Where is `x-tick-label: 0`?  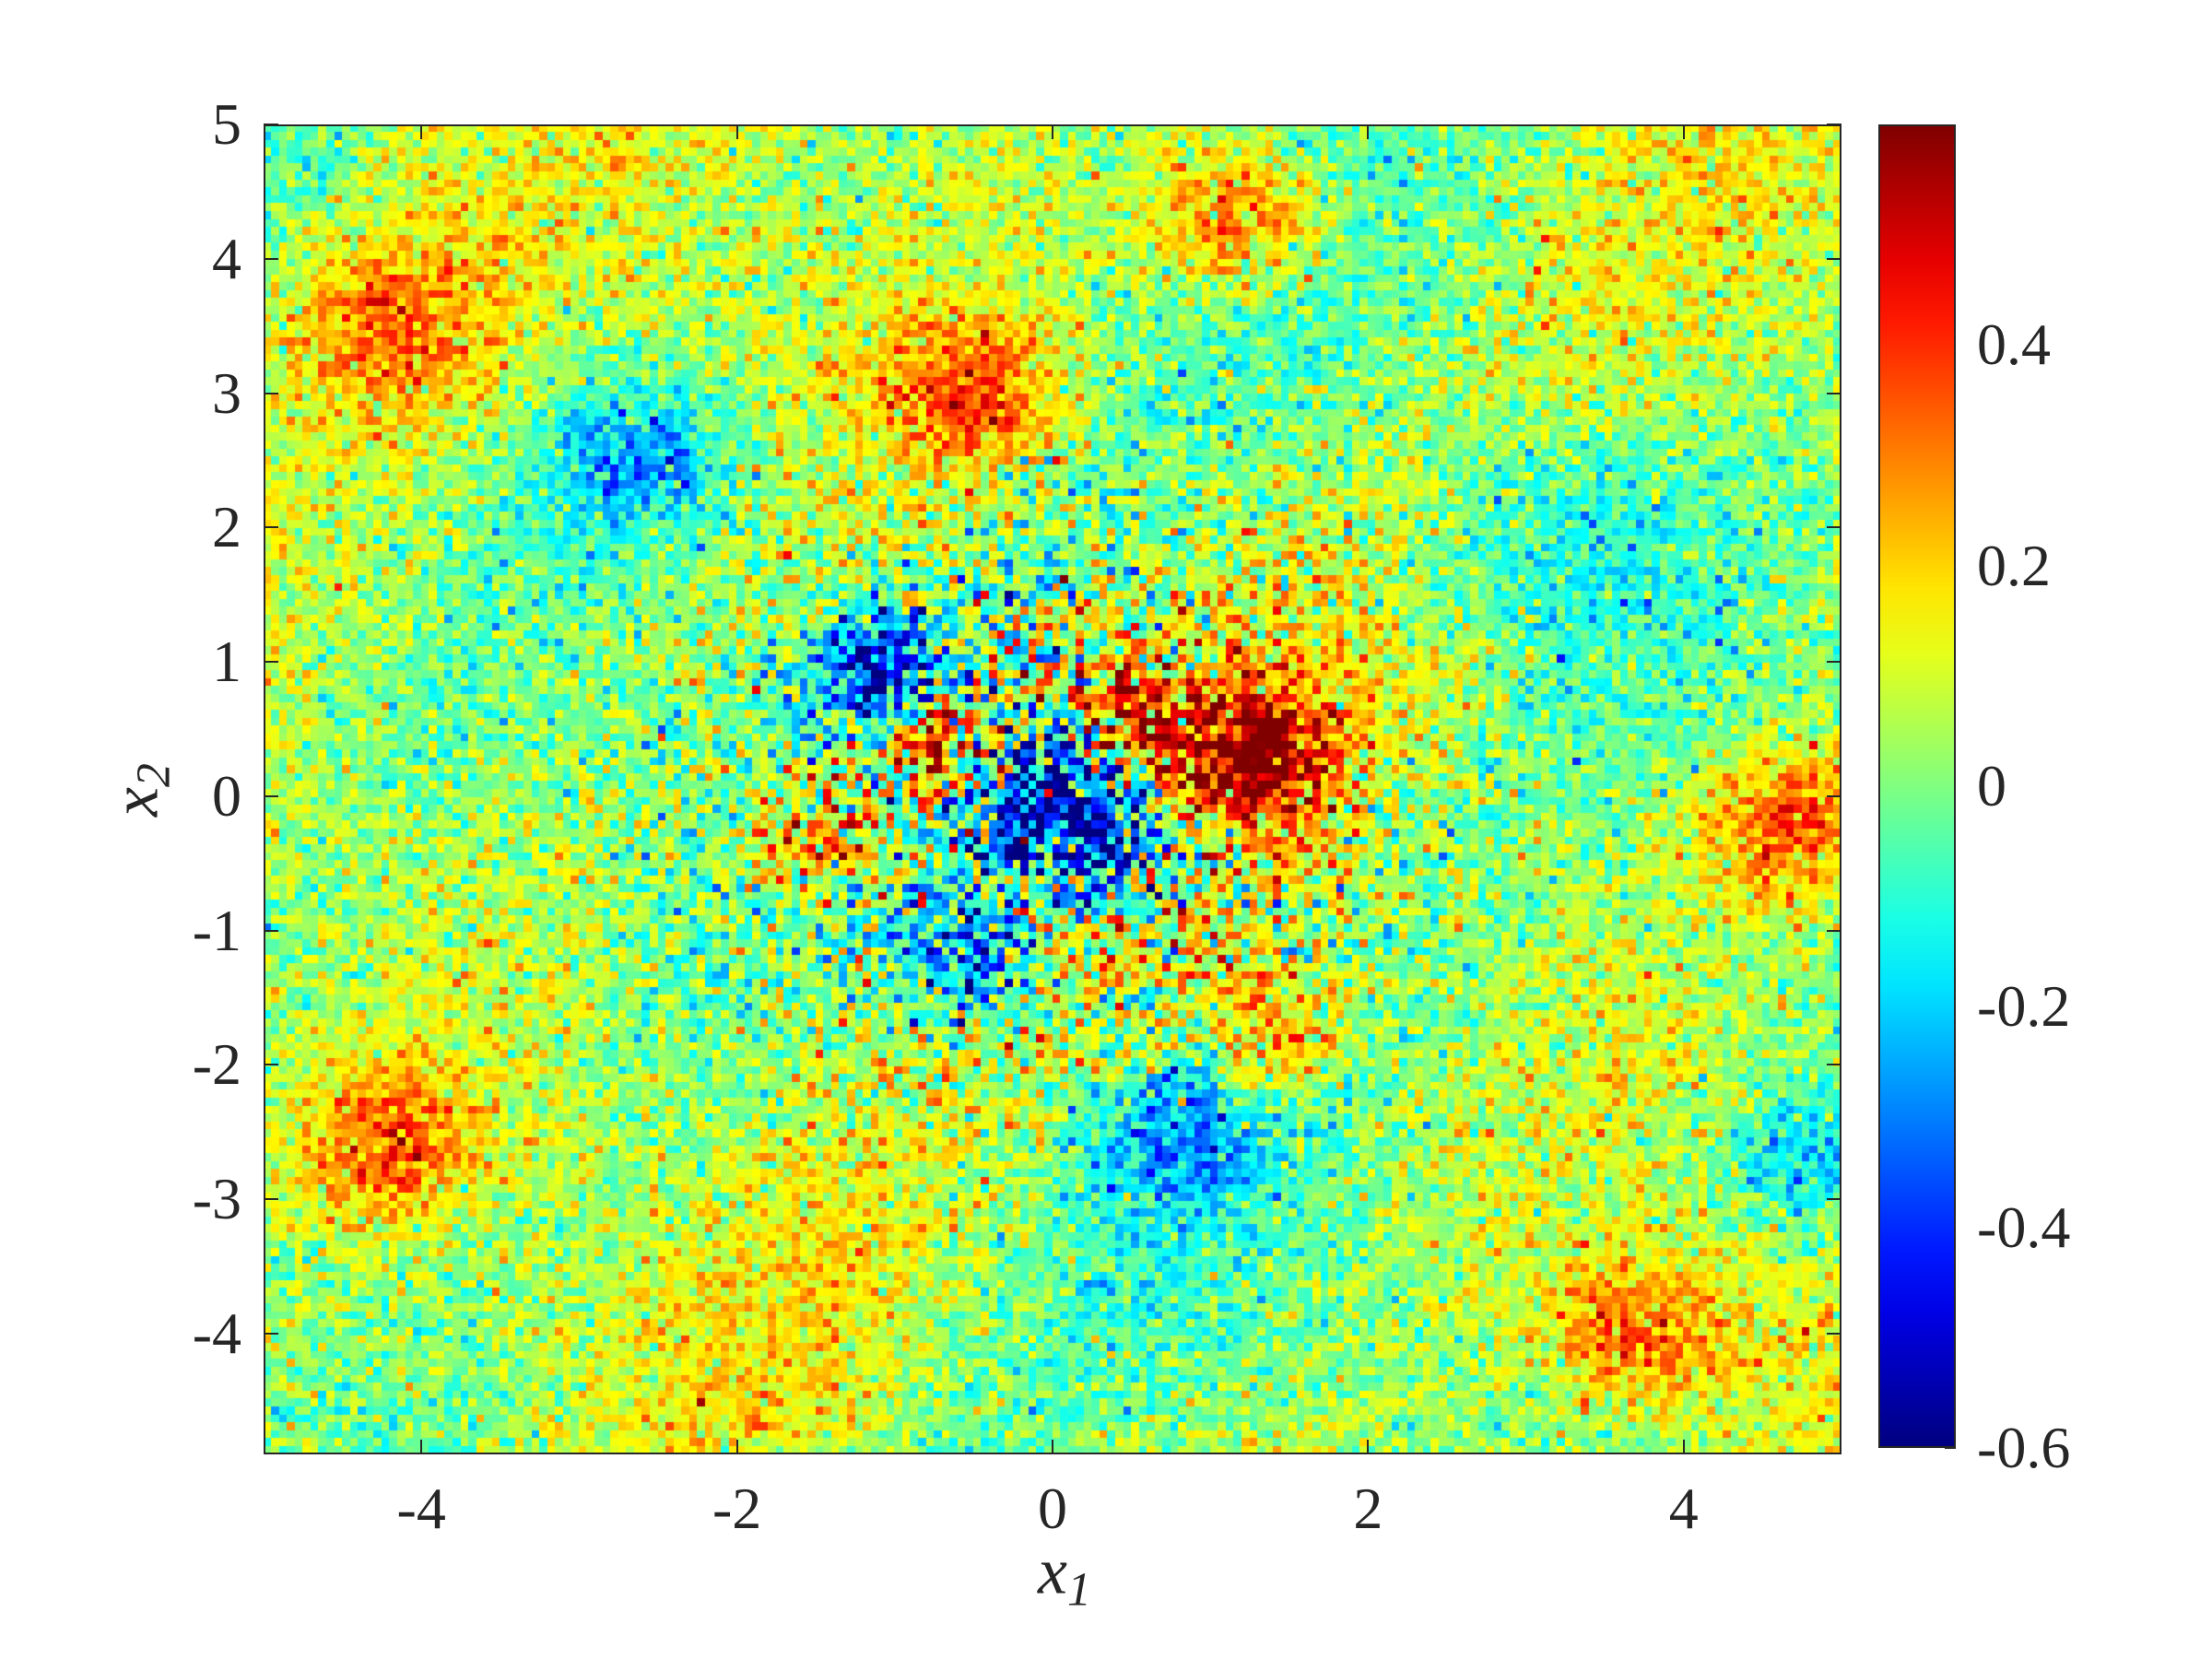 x-tick-label: 0 is located at coordinates (1052, 1508).